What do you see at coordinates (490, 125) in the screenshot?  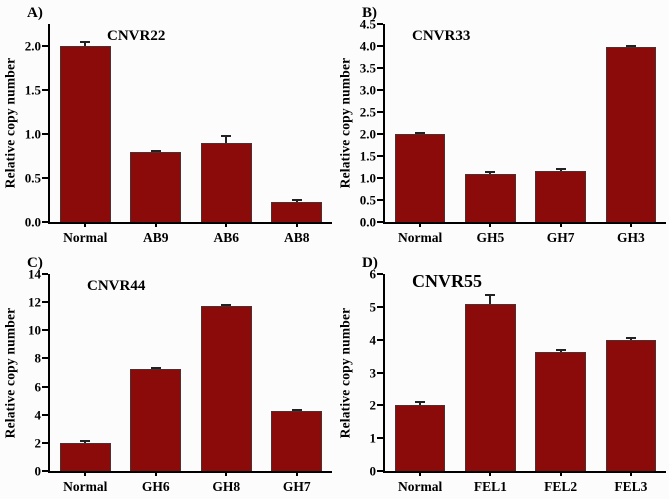 I see `bar-group-gh5` at bounding box center [490, 125].